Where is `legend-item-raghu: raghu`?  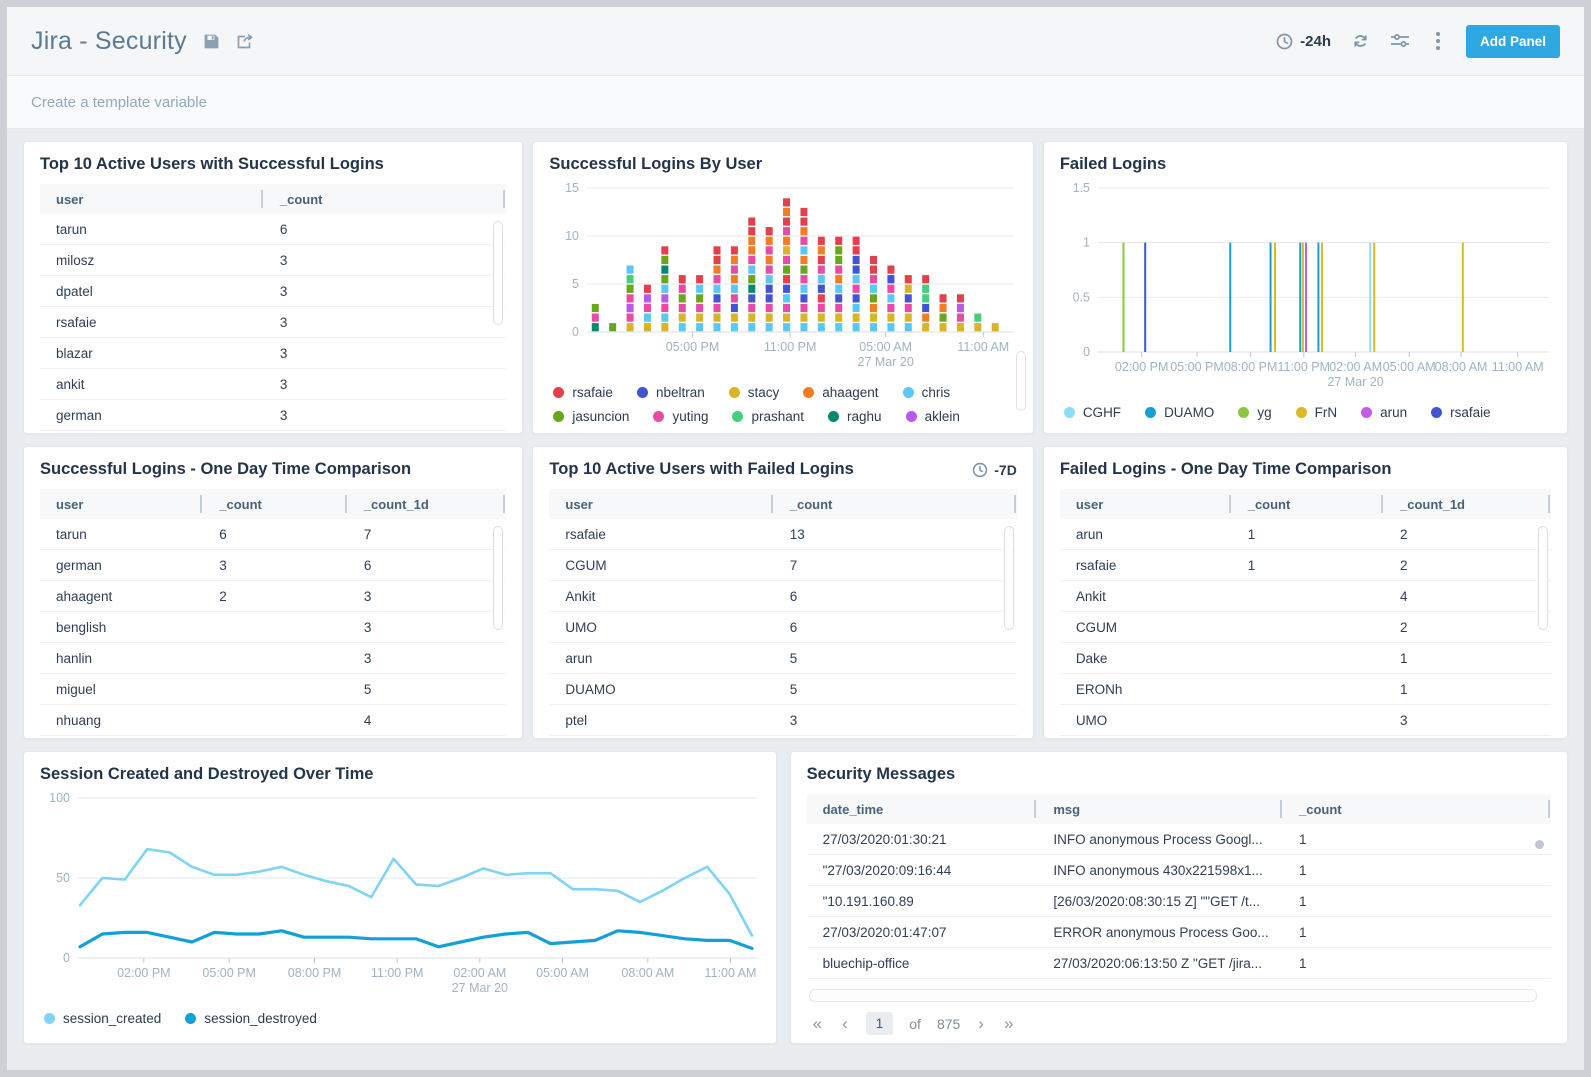
legend-item-raghu: raghu is located at coordinates (855, 416).